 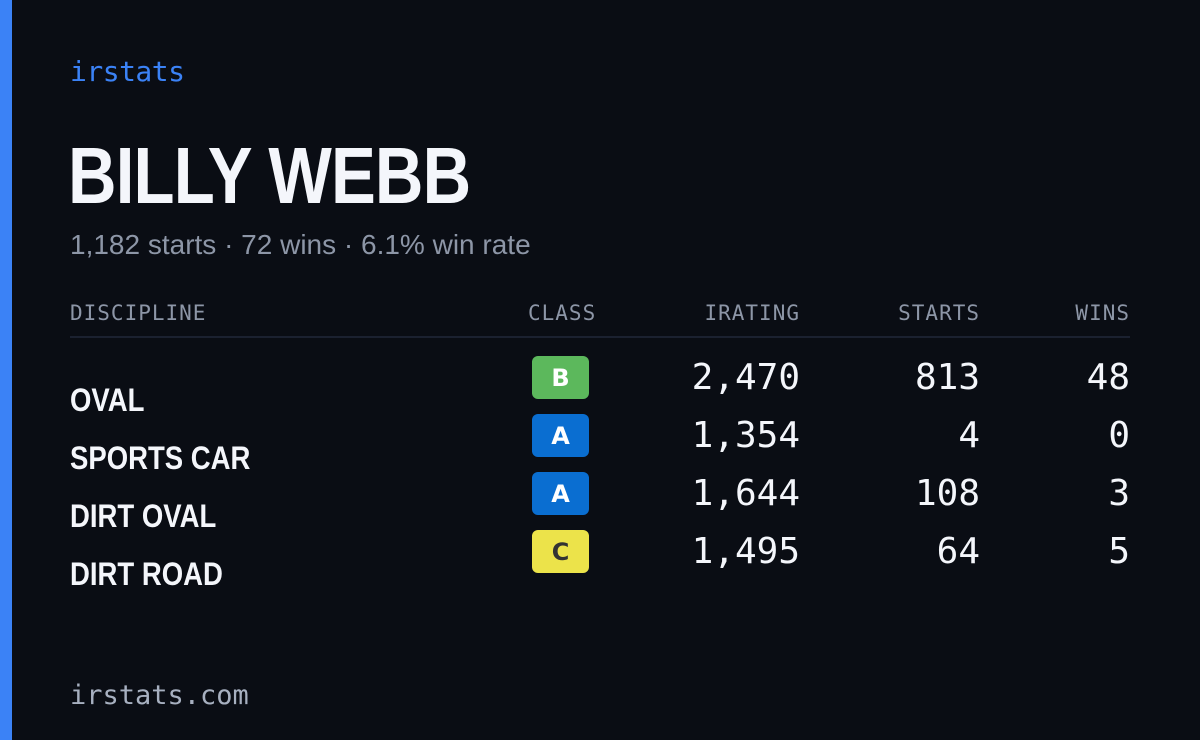 What do you see at coordinates (1119, 493) in the screenshot?
I see `wins-value: 3` at bounding box center [1119, 493].